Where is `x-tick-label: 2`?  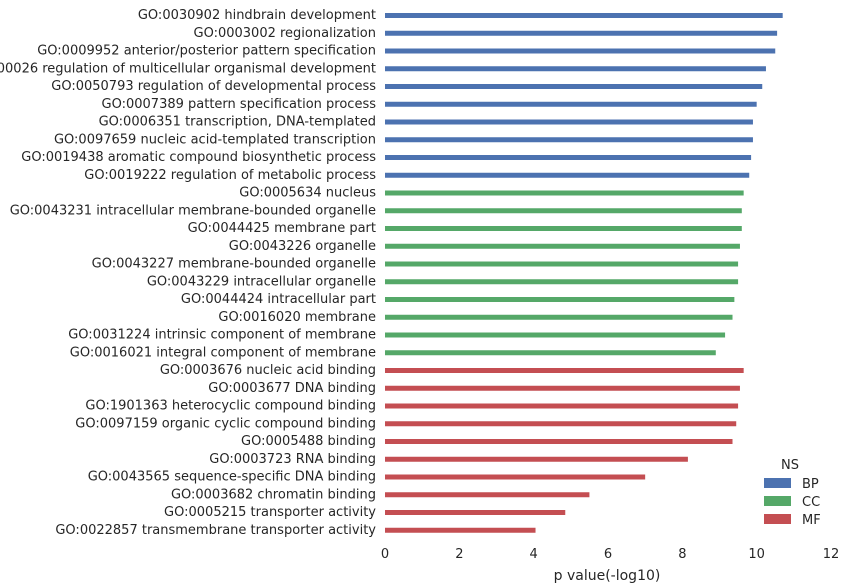 x-tick-label: 2 is located at coordinates (459, 554).